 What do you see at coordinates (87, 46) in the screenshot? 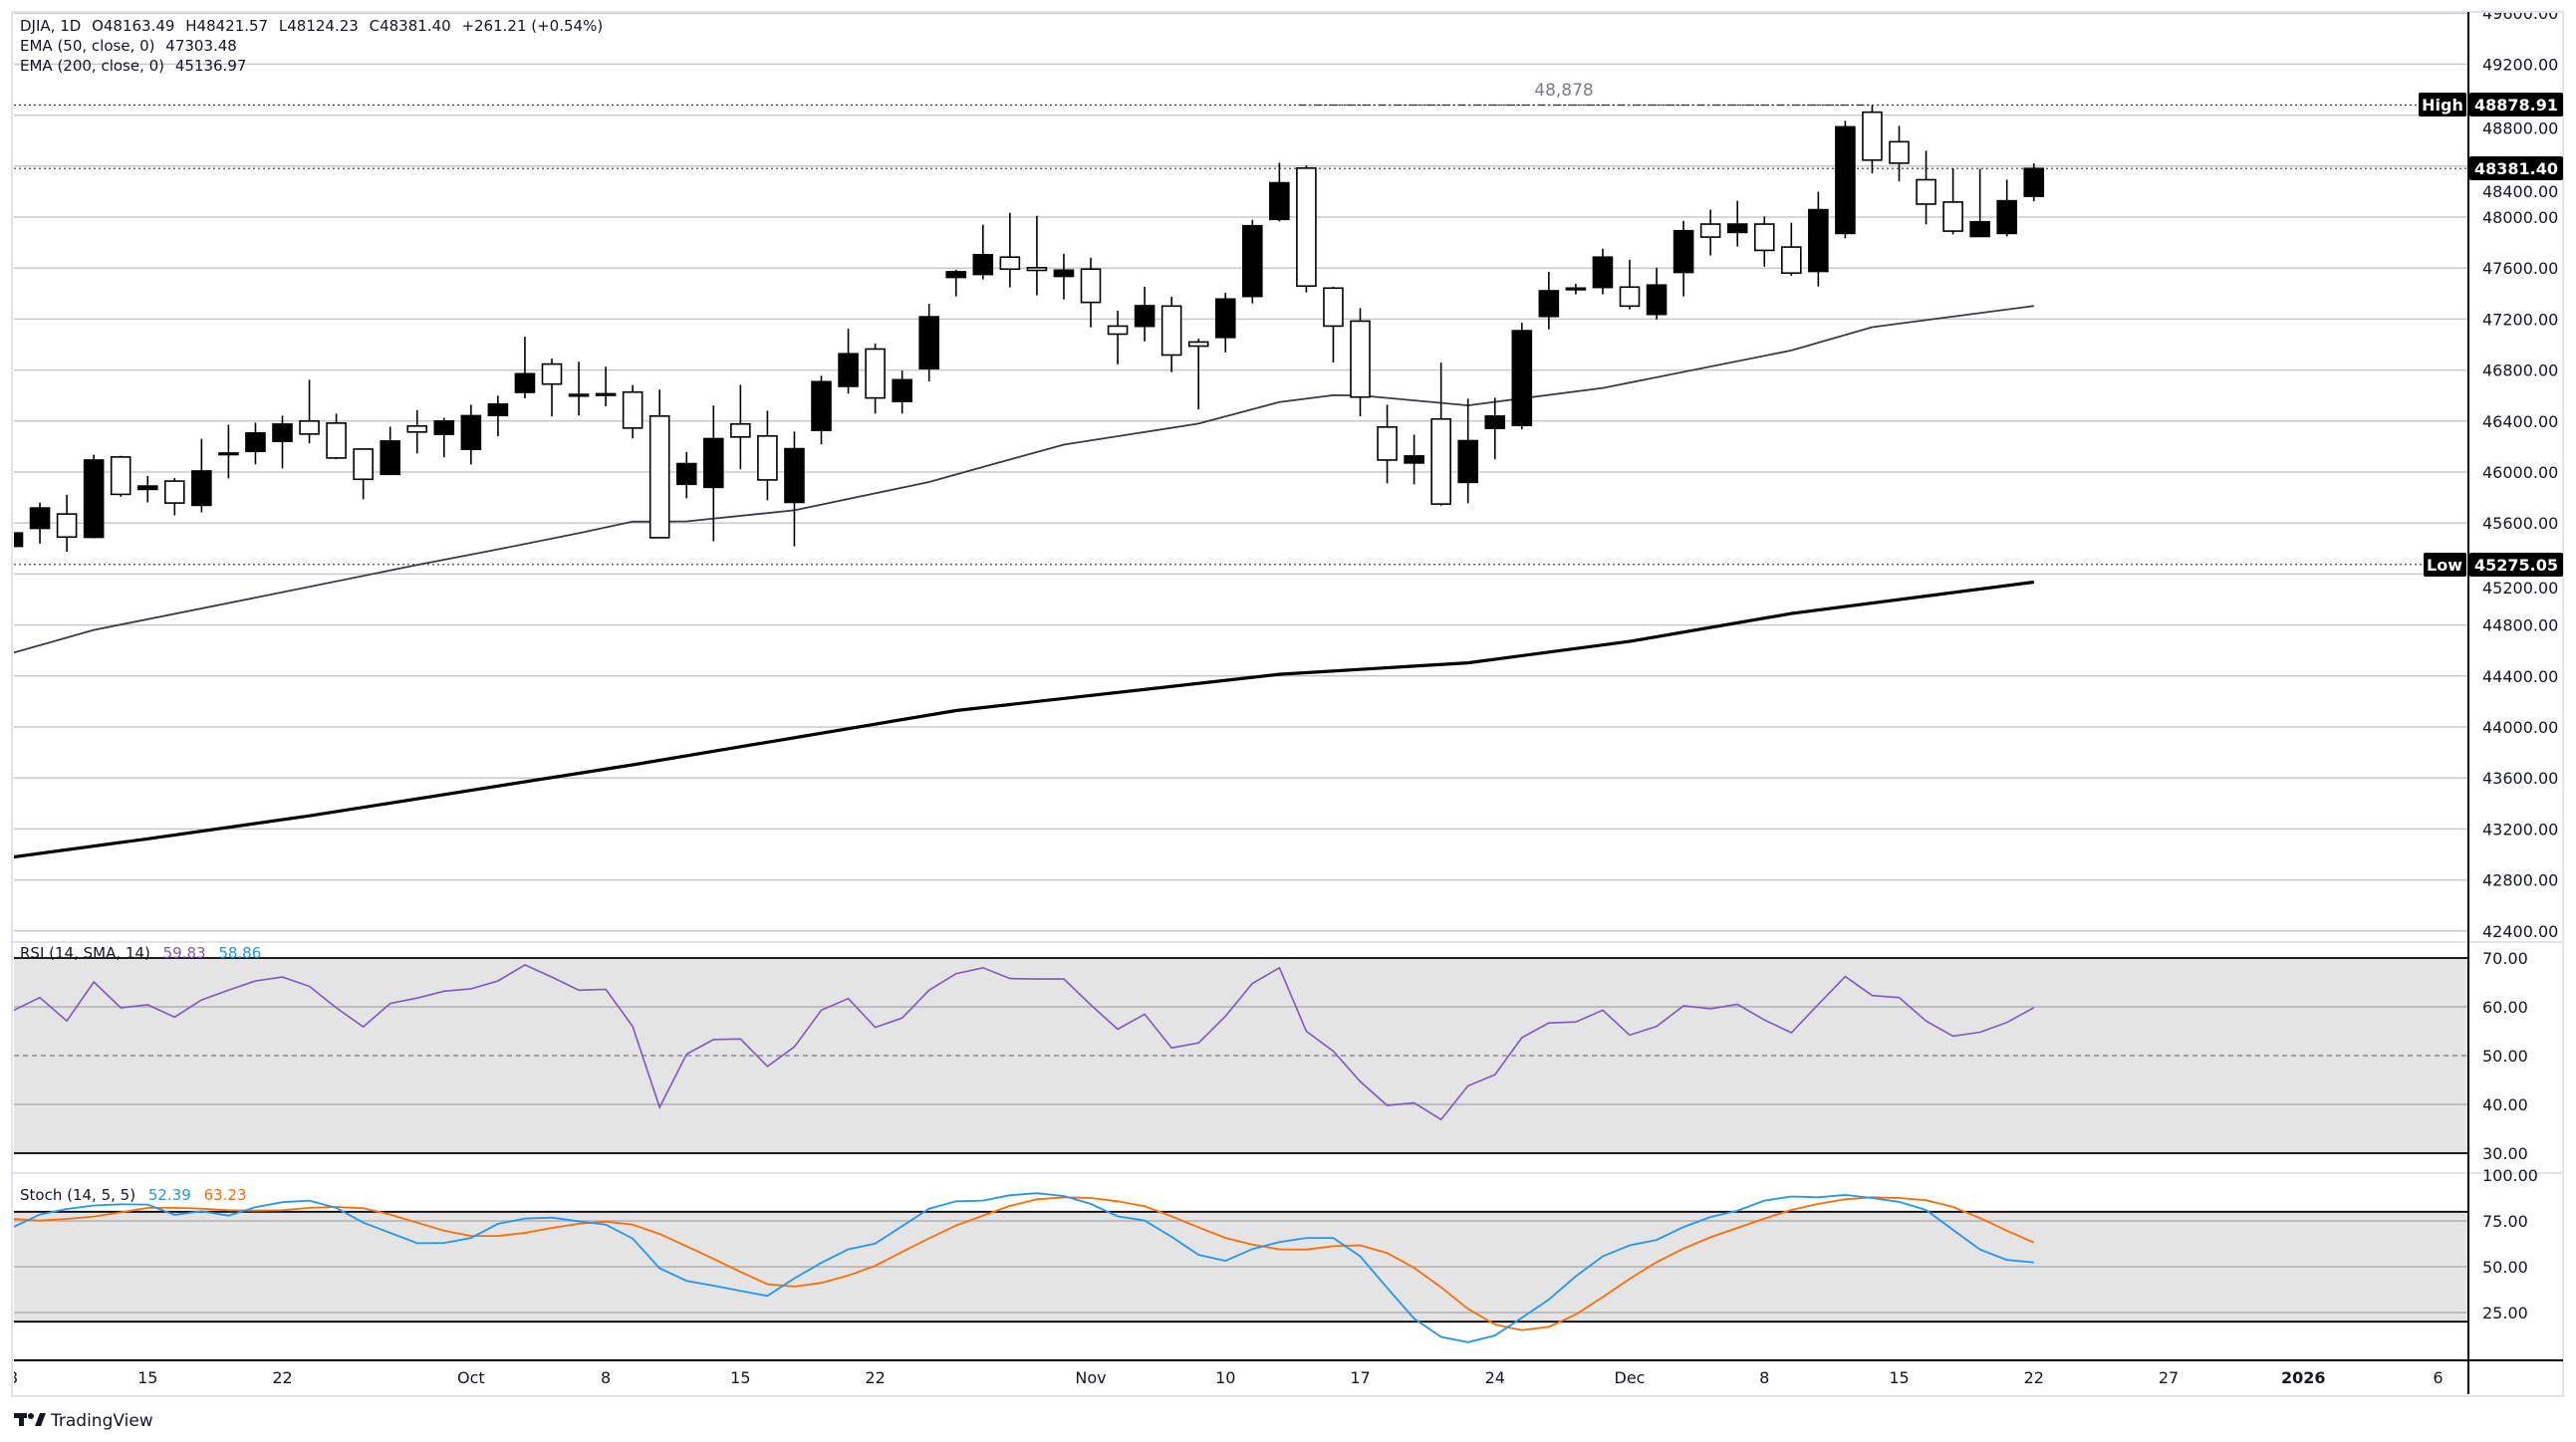
I see `ema50-label: EMA (50, close, 0)` at bounding box center [87, 46].